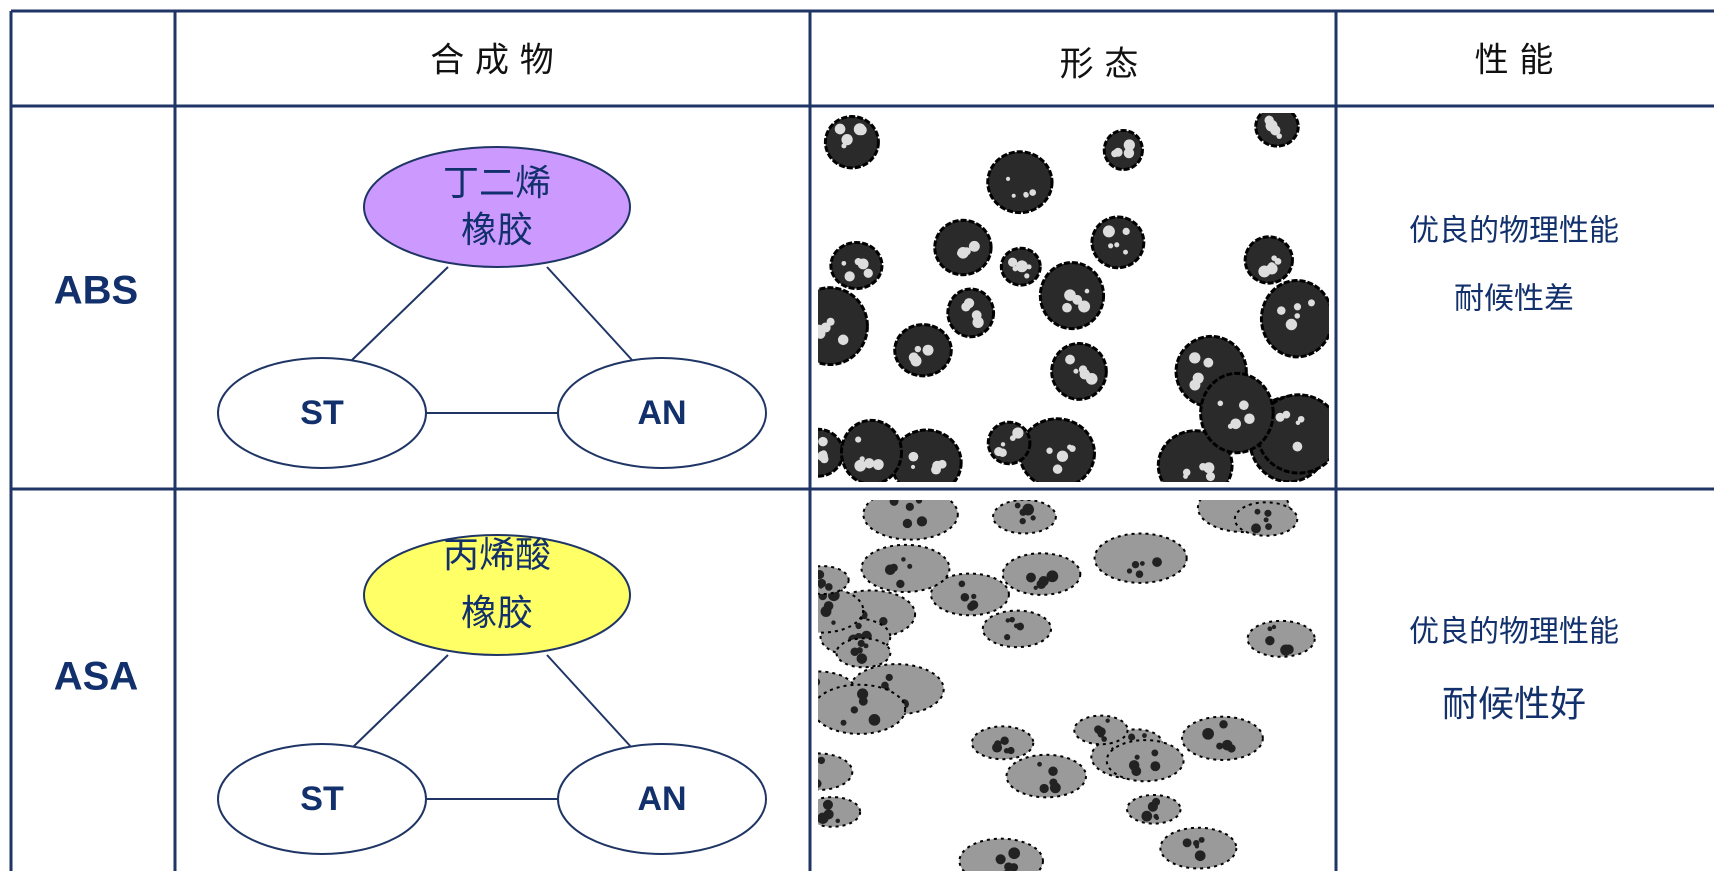  Describe the element at coordinates (400, 701) in the screenshot. I see `link` at that location.